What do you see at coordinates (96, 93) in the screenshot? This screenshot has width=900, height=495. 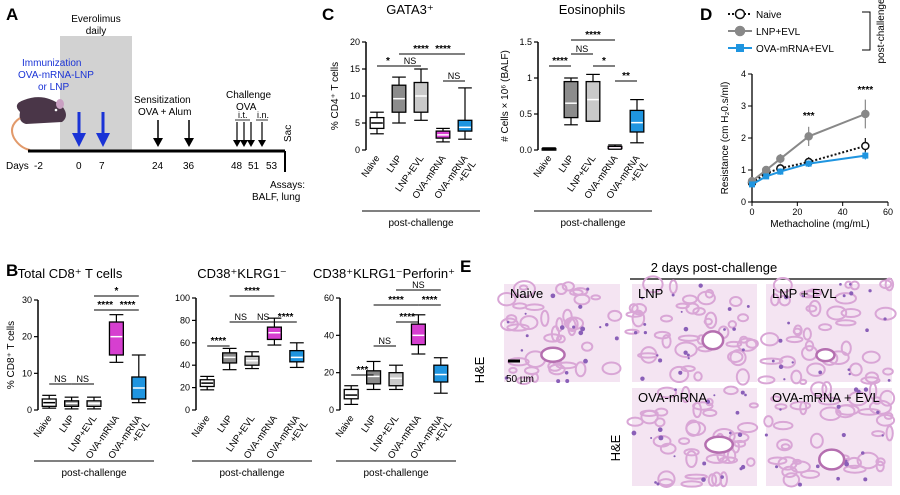 I see `everolimus-shade` at bounding box center [96, 93].